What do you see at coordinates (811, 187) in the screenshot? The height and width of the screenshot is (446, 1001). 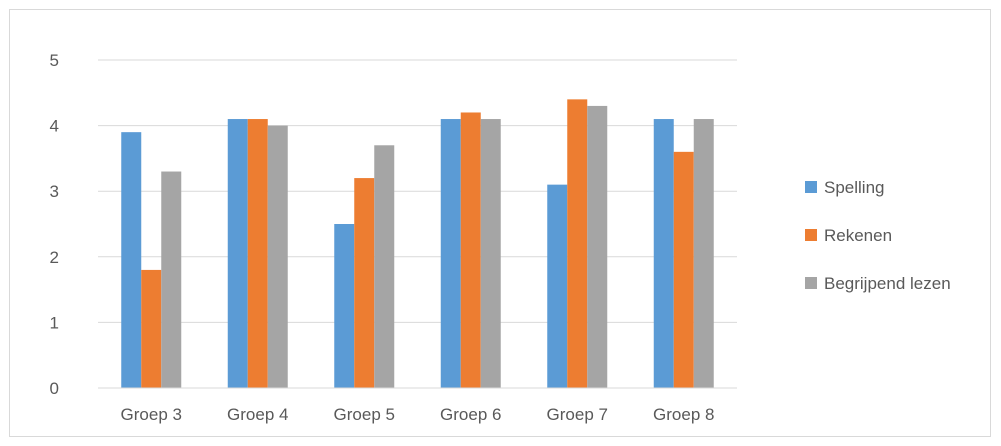 I see `legend-swatch-spelling` at bounding box center [811, 187].